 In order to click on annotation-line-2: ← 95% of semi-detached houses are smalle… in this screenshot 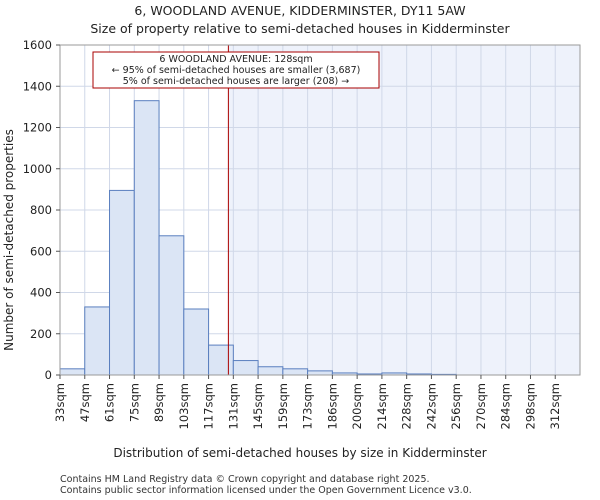, I will do `click(236, 70)`.